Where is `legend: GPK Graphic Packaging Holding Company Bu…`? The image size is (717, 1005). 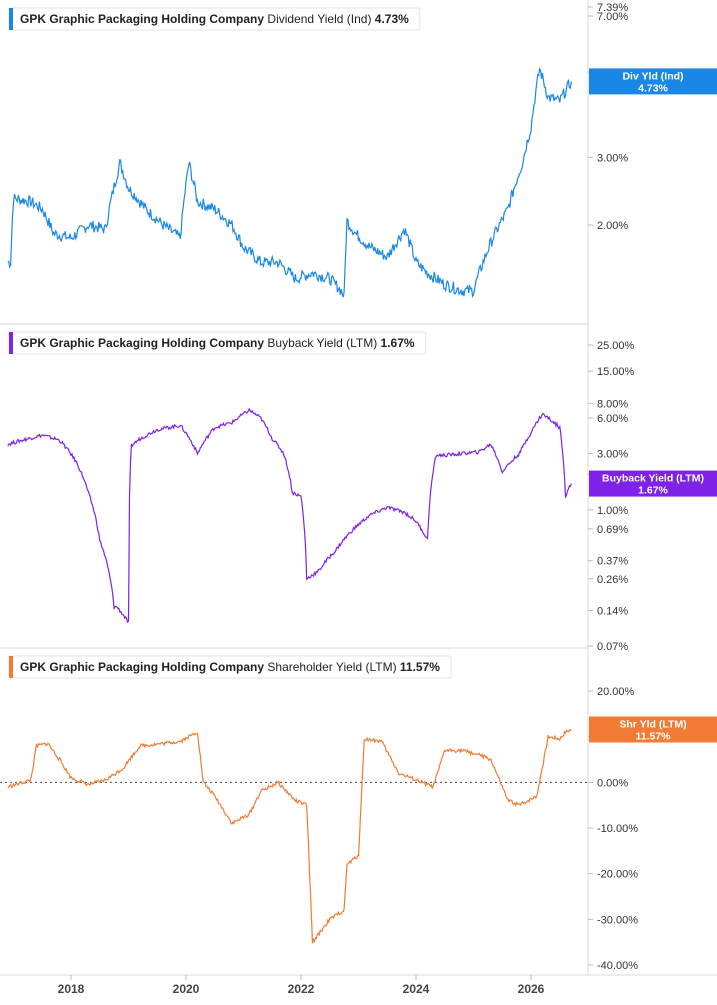
legend: GPK Graphic Packaging Holding Company Bu… is located at coordinates (217, 343).